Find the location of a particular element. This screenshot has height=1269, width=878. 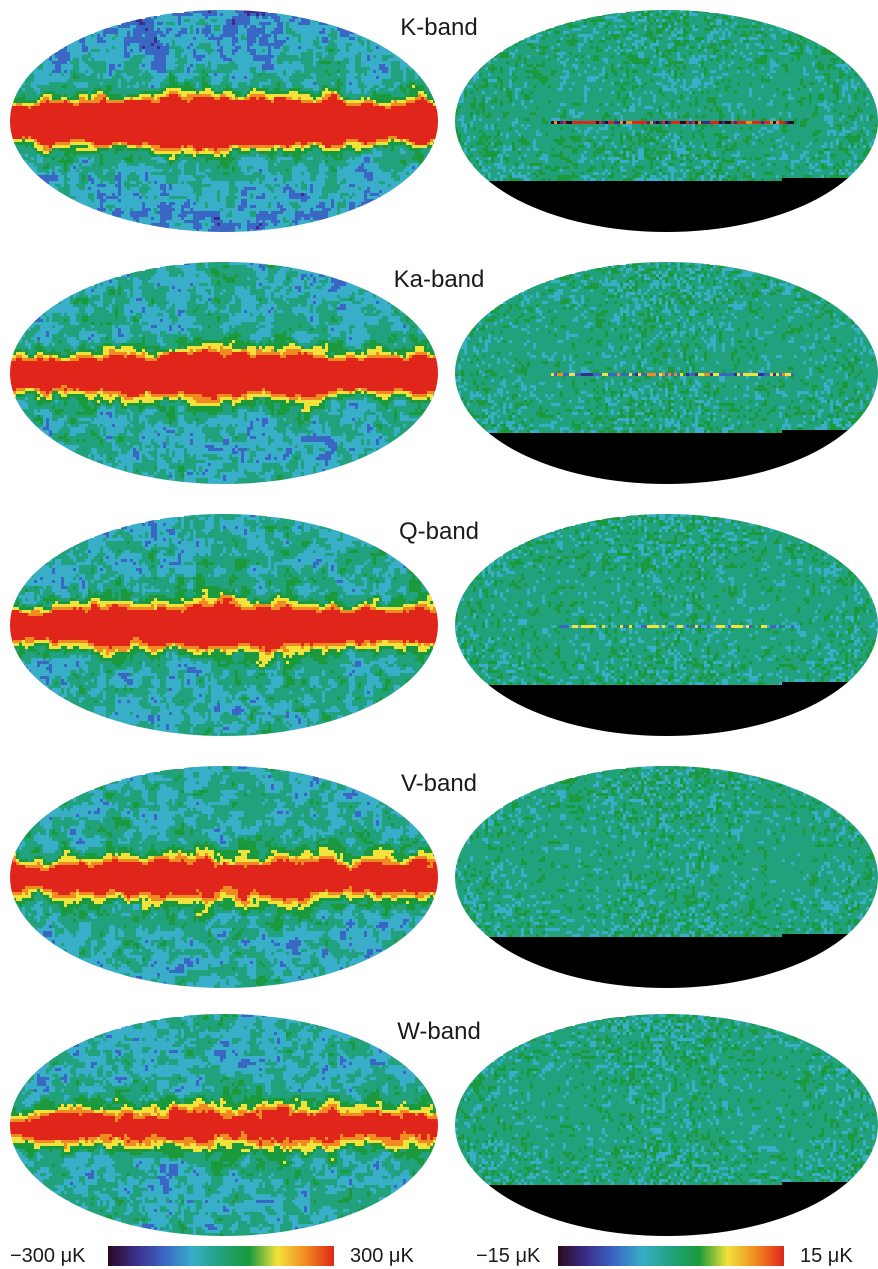

q-band-temperature-map is located at coordinates (224, 625).